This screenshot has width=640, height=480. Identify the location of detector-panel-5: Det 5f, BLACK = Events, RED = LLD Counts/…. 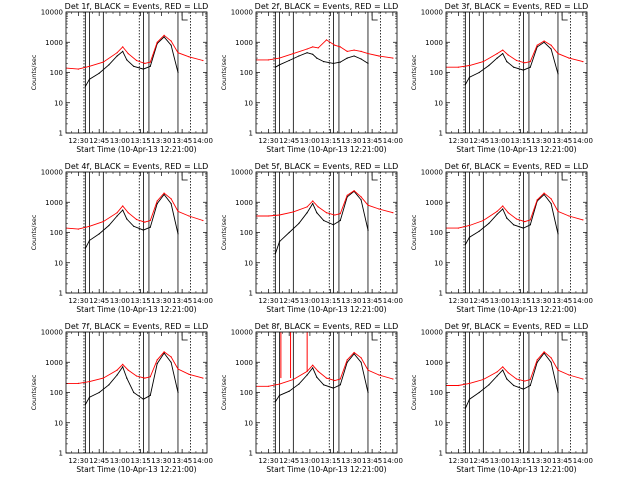
(311, 238).